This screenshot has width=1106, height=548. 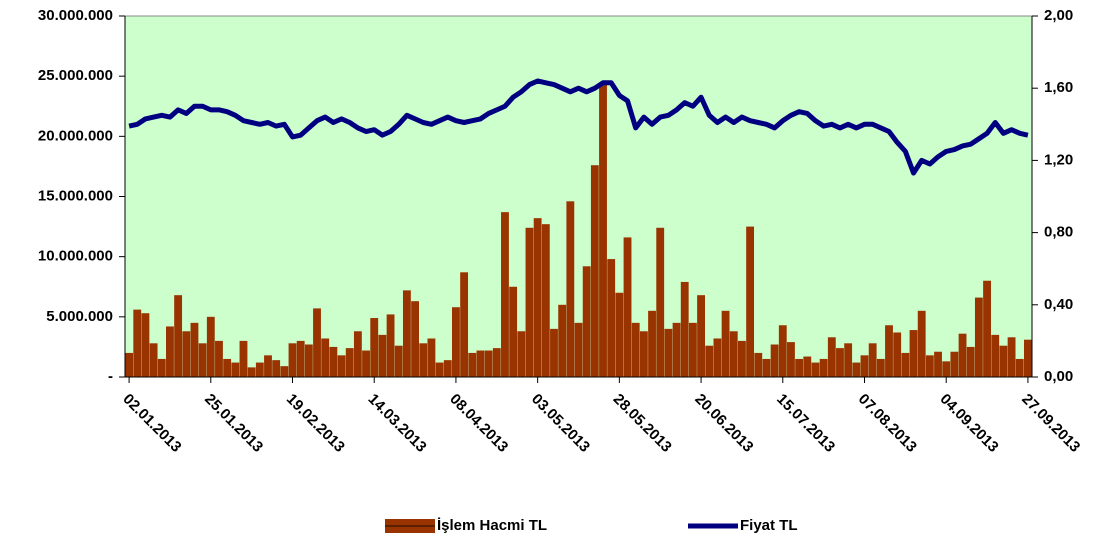 What do you see at coordinates (642, 423) in the screenshot?
I see `x-tick-label: 28.05.2013` at bounding box center [642, 423].